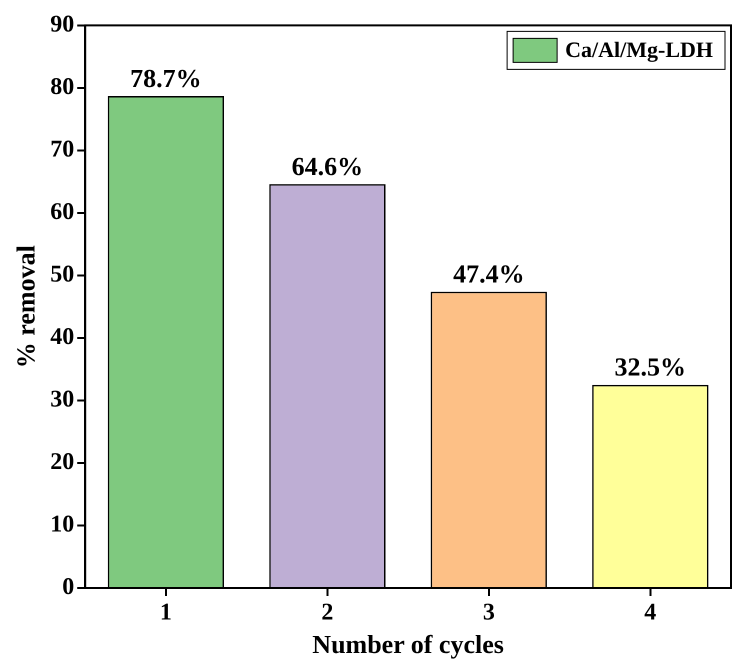 The image size is (745, 670). Describe the element at coordinates (25, 306) in the screenshot. I see `y-axis-title: % removal` at that location.